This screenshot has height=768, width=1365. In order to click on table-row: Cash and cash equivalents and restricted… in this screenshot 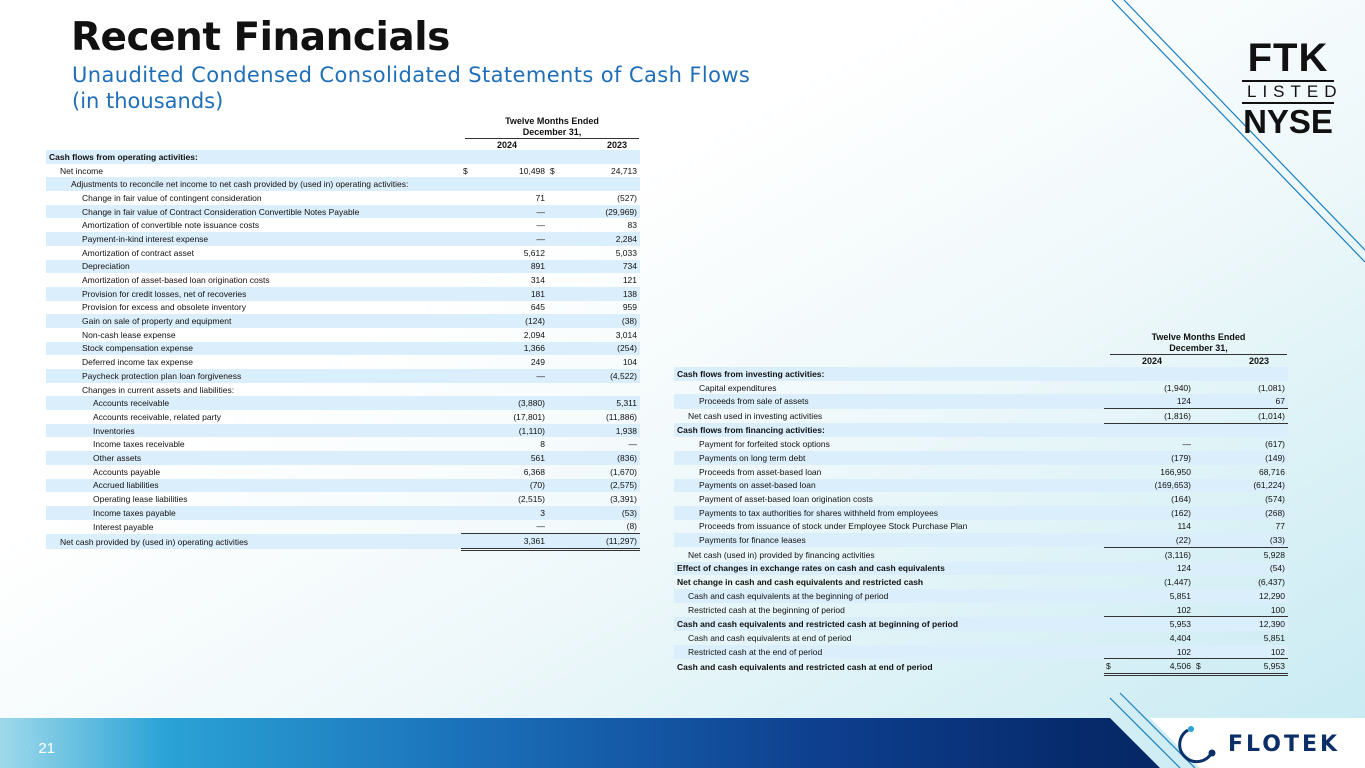, I will do `click(981, 667)`.